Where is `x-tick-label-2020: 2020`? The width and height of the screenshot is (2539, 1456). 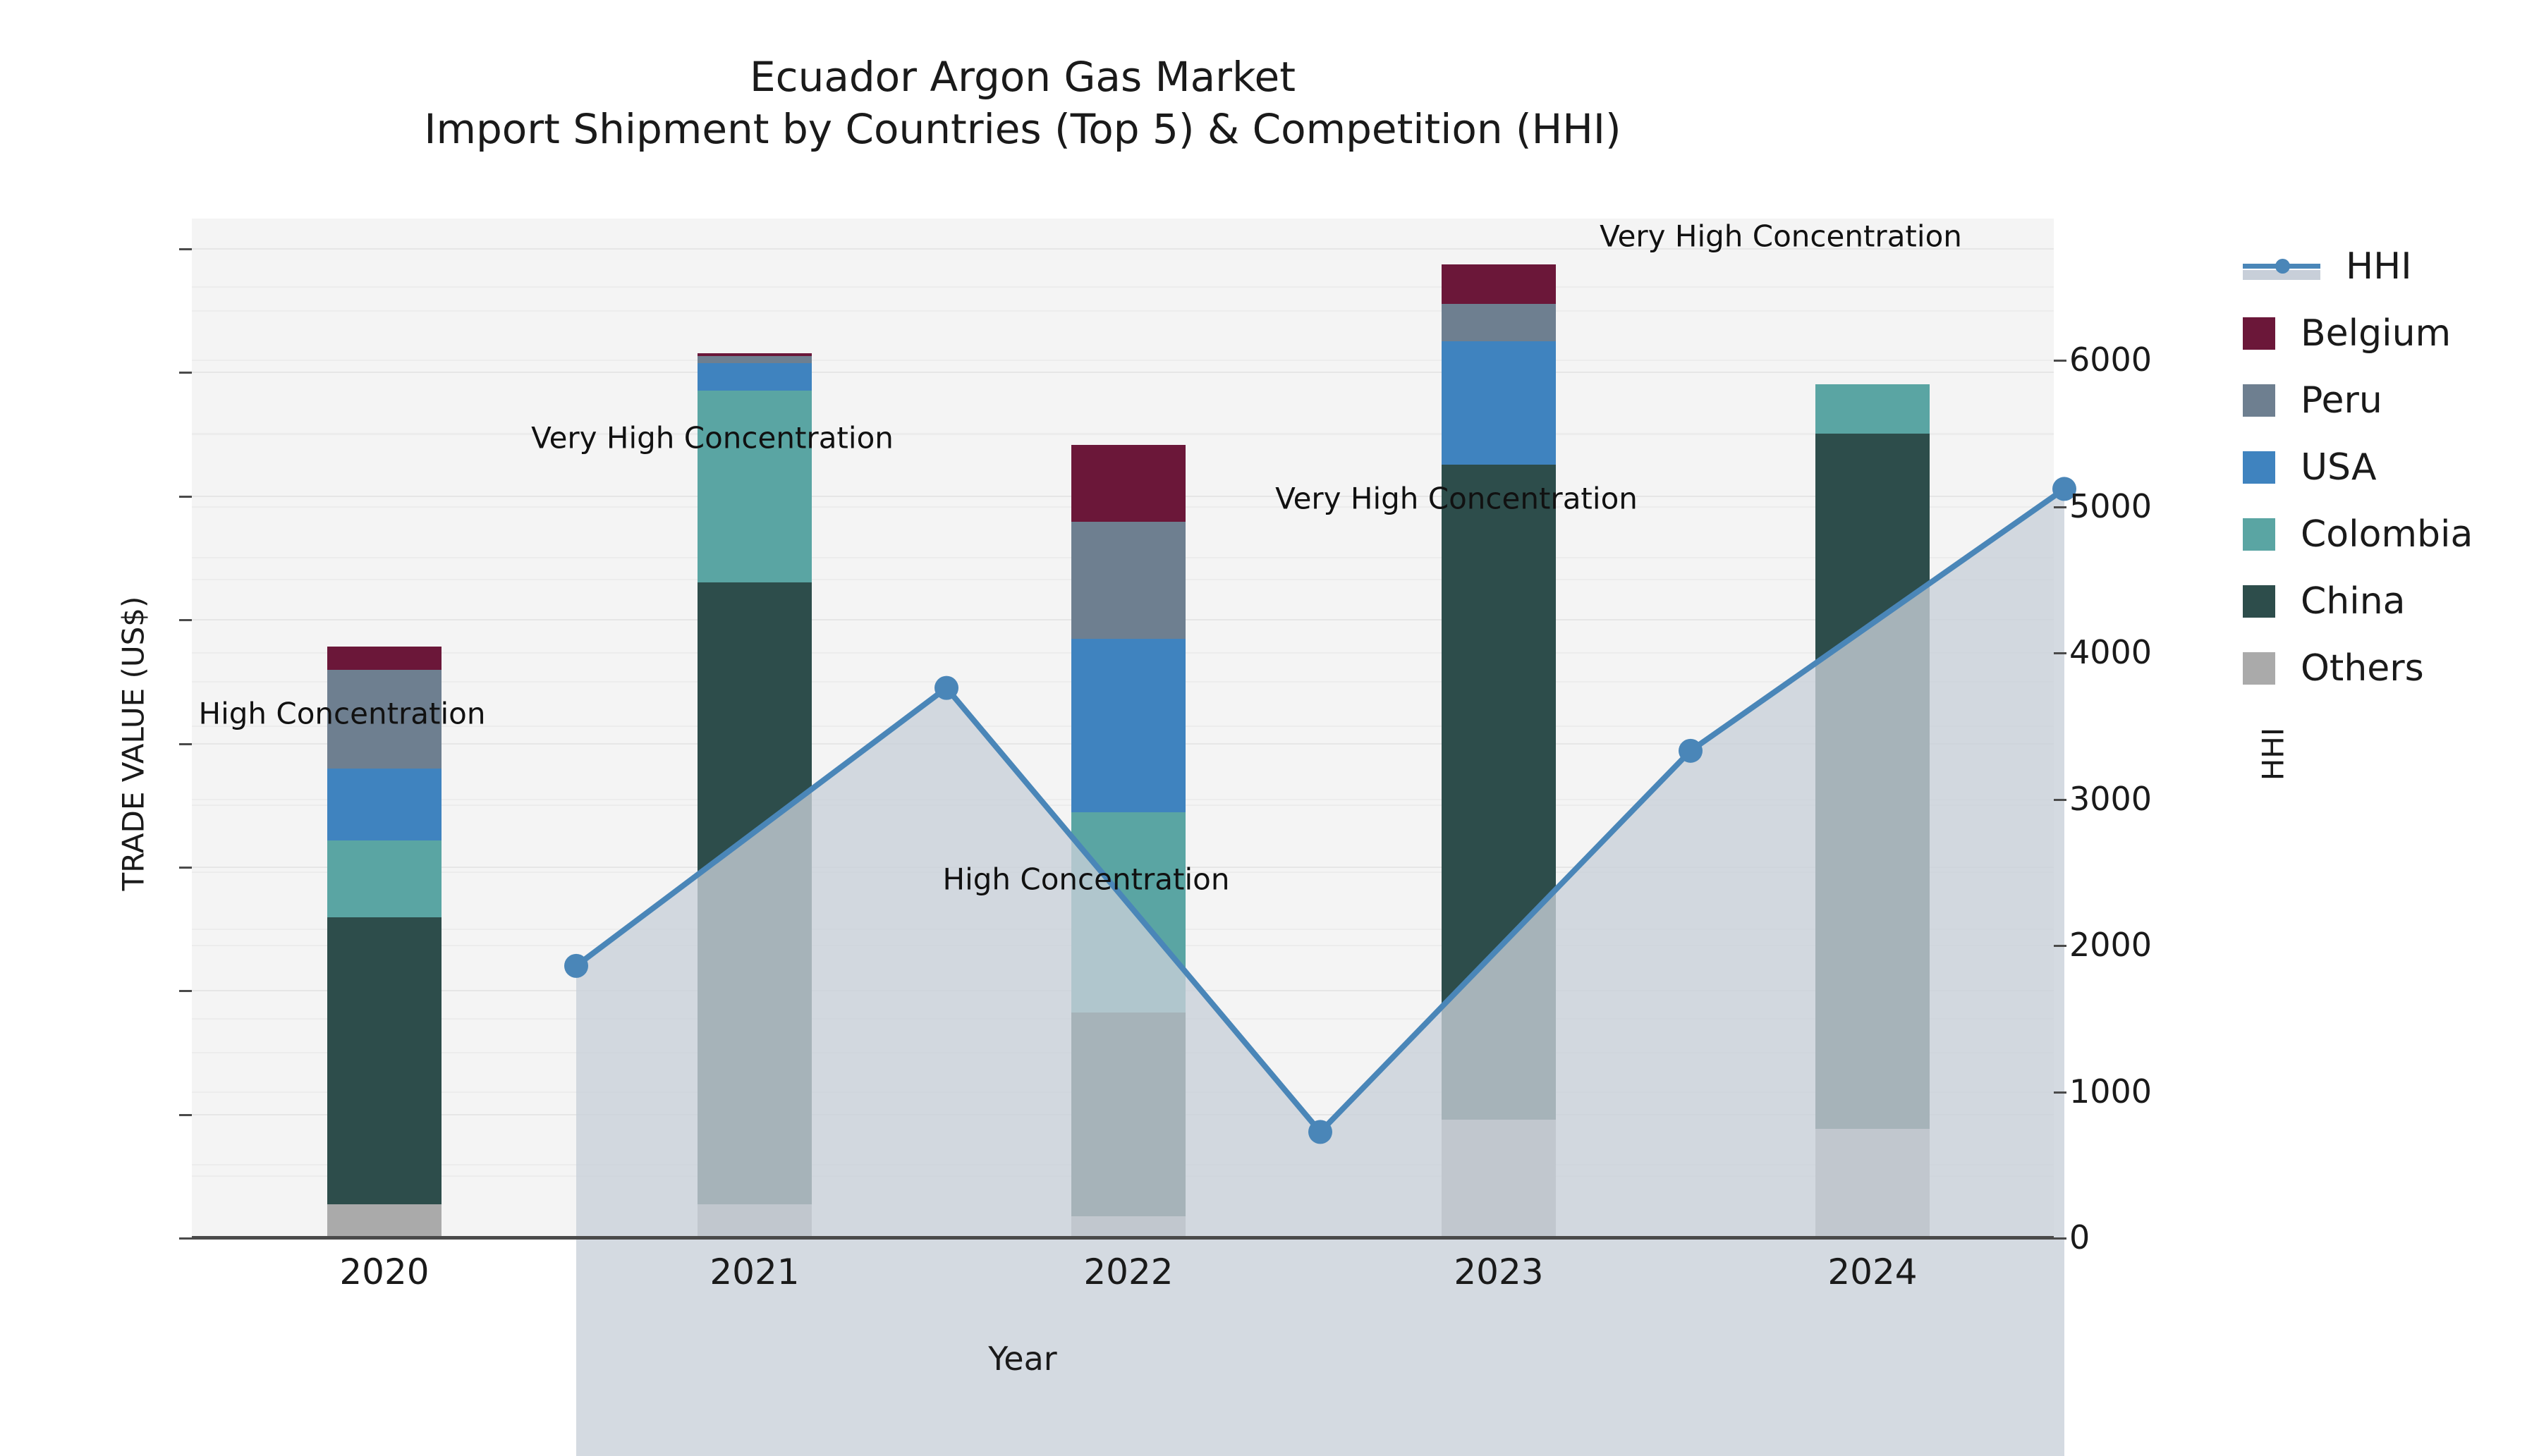 x-tick-label-2020: 2020 is located at coordinates (385, 1272).